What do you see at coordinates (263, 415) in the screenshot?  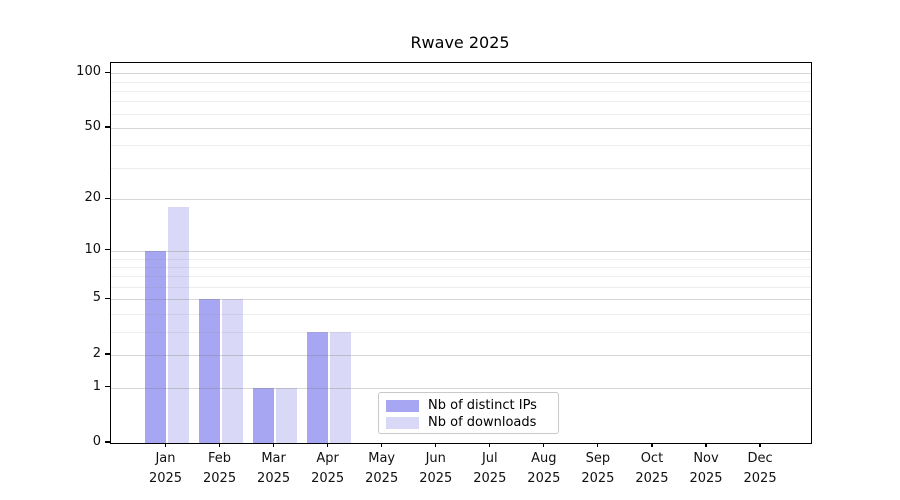 I see `bar-ips-mar` at bounding box center [263, 415].